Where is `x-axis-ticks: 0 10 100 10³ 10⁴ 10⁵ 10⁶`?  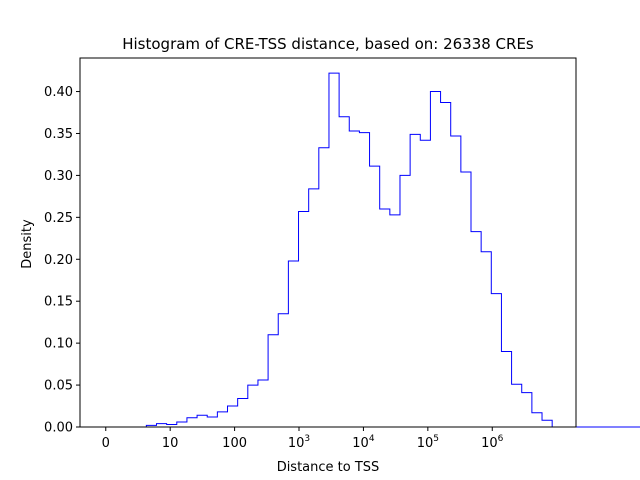
x-axis-ticks: 0 10 100 10³ 10⁴ 10⁵ 10⁶ is located at coordinates (303, 439).